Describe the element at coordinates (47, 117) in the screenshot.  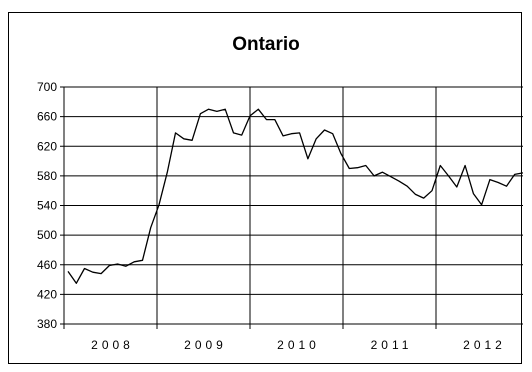
I see `y-tick-label: 660` at that location.